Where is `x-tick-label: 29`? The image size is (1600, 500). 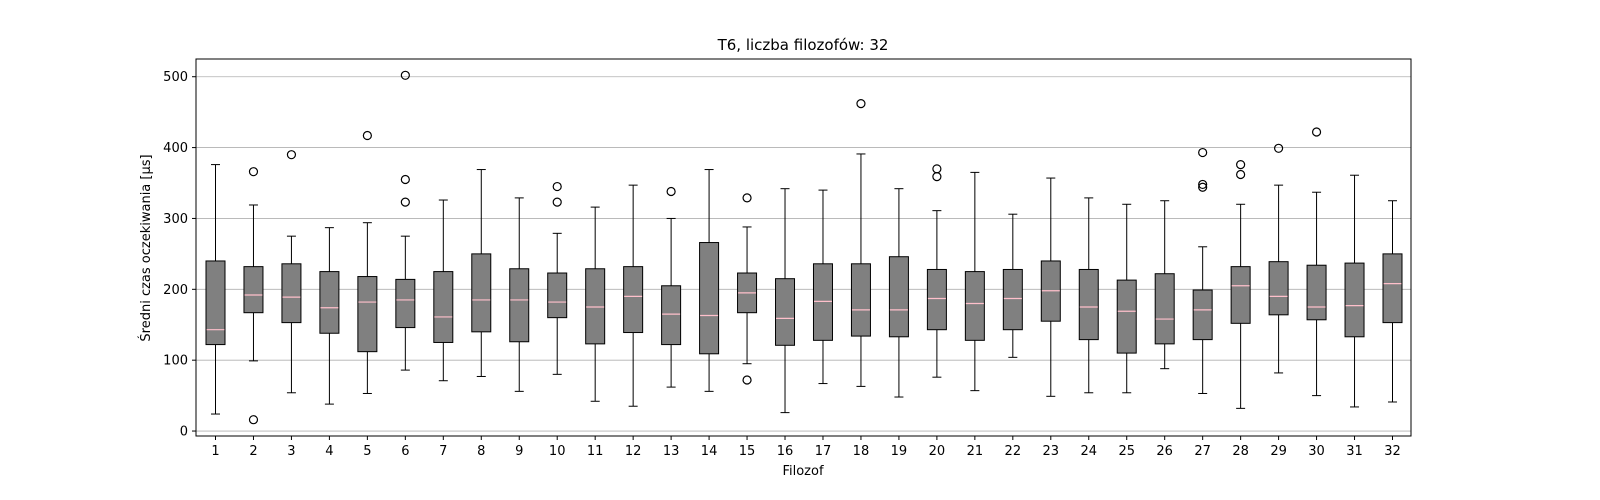 x-tick-label: 29 is located at coordinates (1278, 451).